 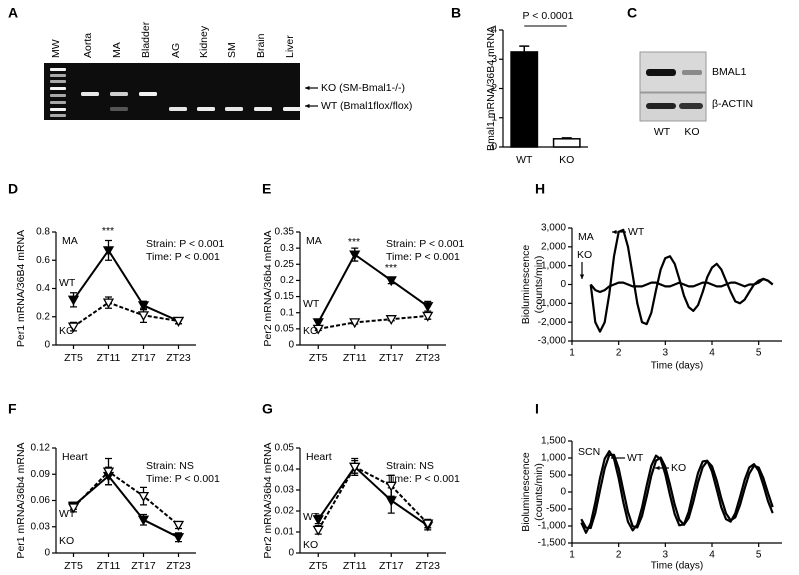 I want to click on panel-letter: C, so click(x=632, y=13).